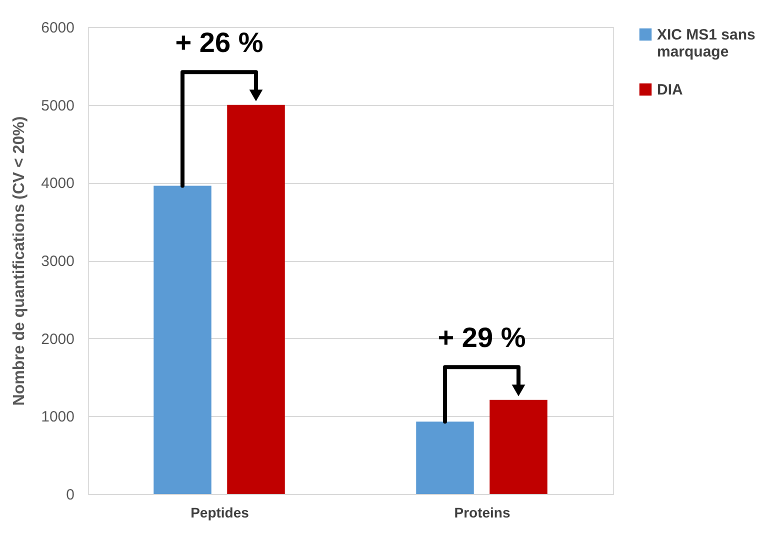 This screenshot has height=535, width=766. Describe the element at coordinates (19, 261) in the screenshot. I see `y-axis-title: Nombre de quantifications (CV < 20%)` at that location.